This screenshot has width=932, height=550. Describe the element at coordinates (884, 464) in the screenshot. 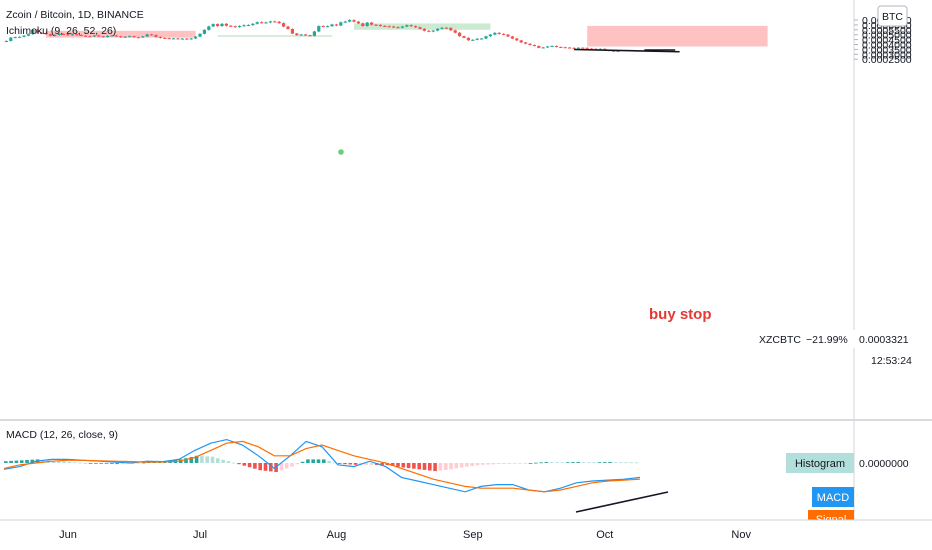

I see `macd-zero-value: 0.0000000` at that location.